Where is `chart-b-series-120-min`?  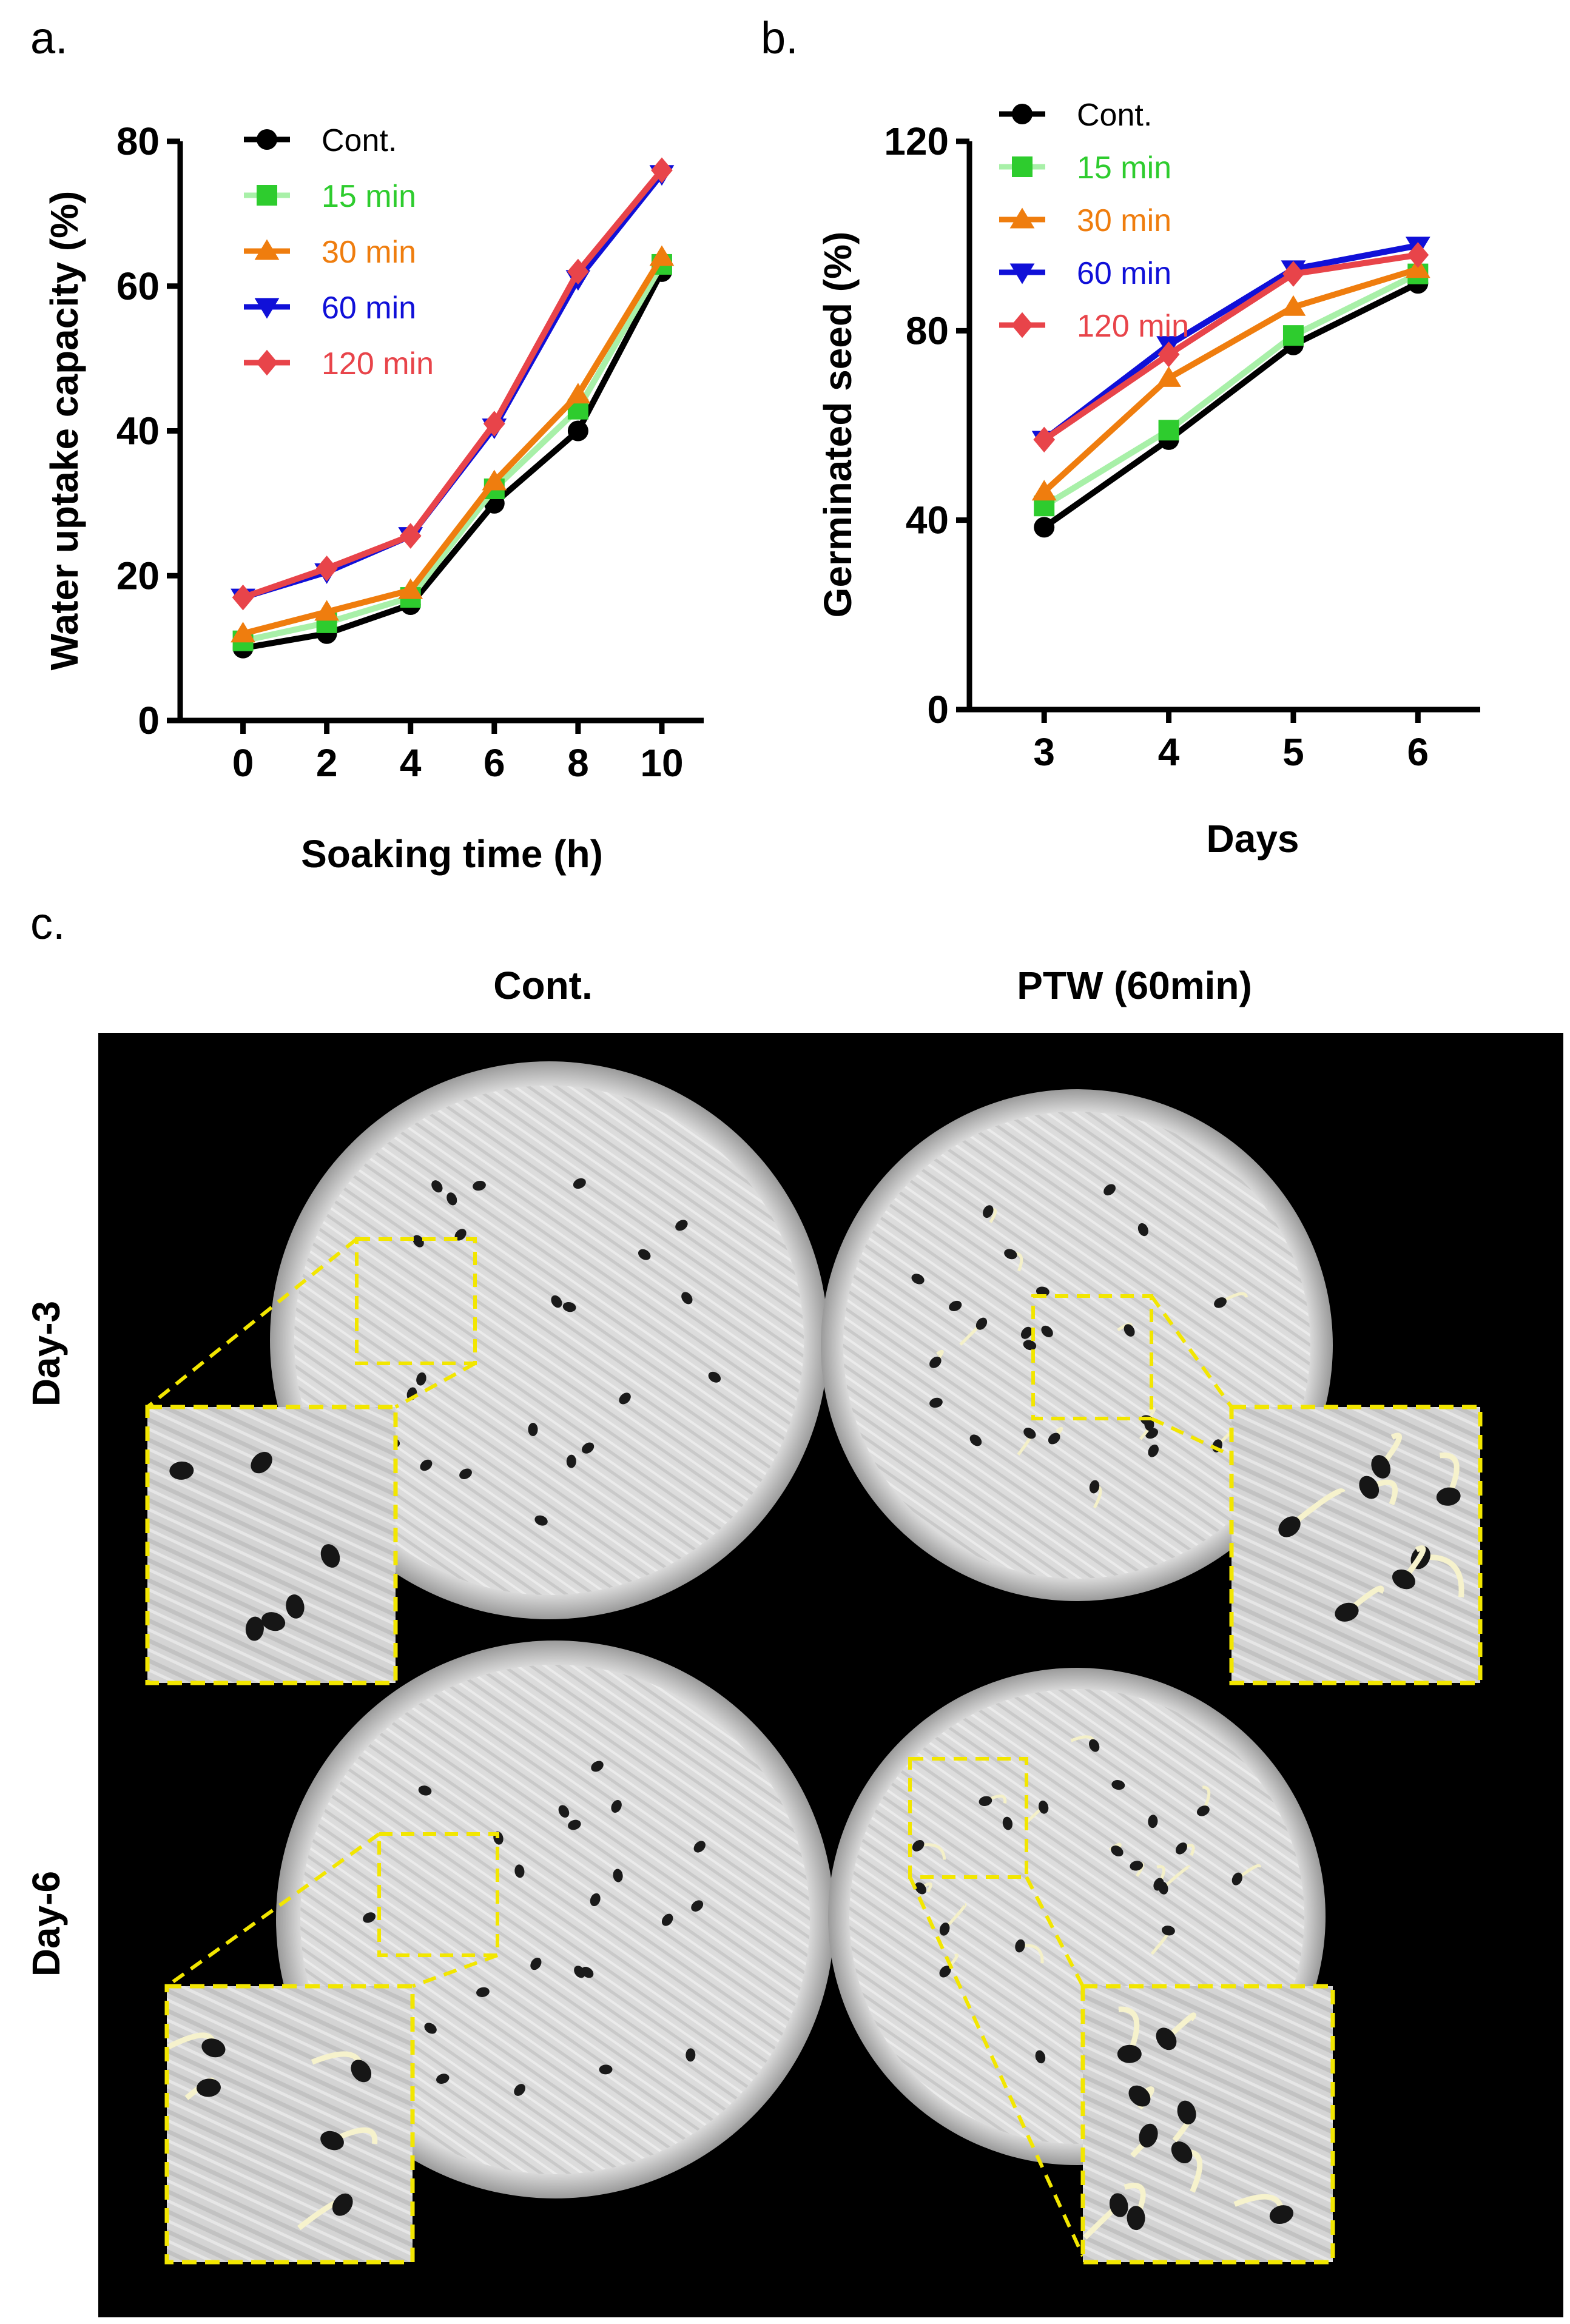 chart-b-series-120-min is located at coordinates (1231, 347).